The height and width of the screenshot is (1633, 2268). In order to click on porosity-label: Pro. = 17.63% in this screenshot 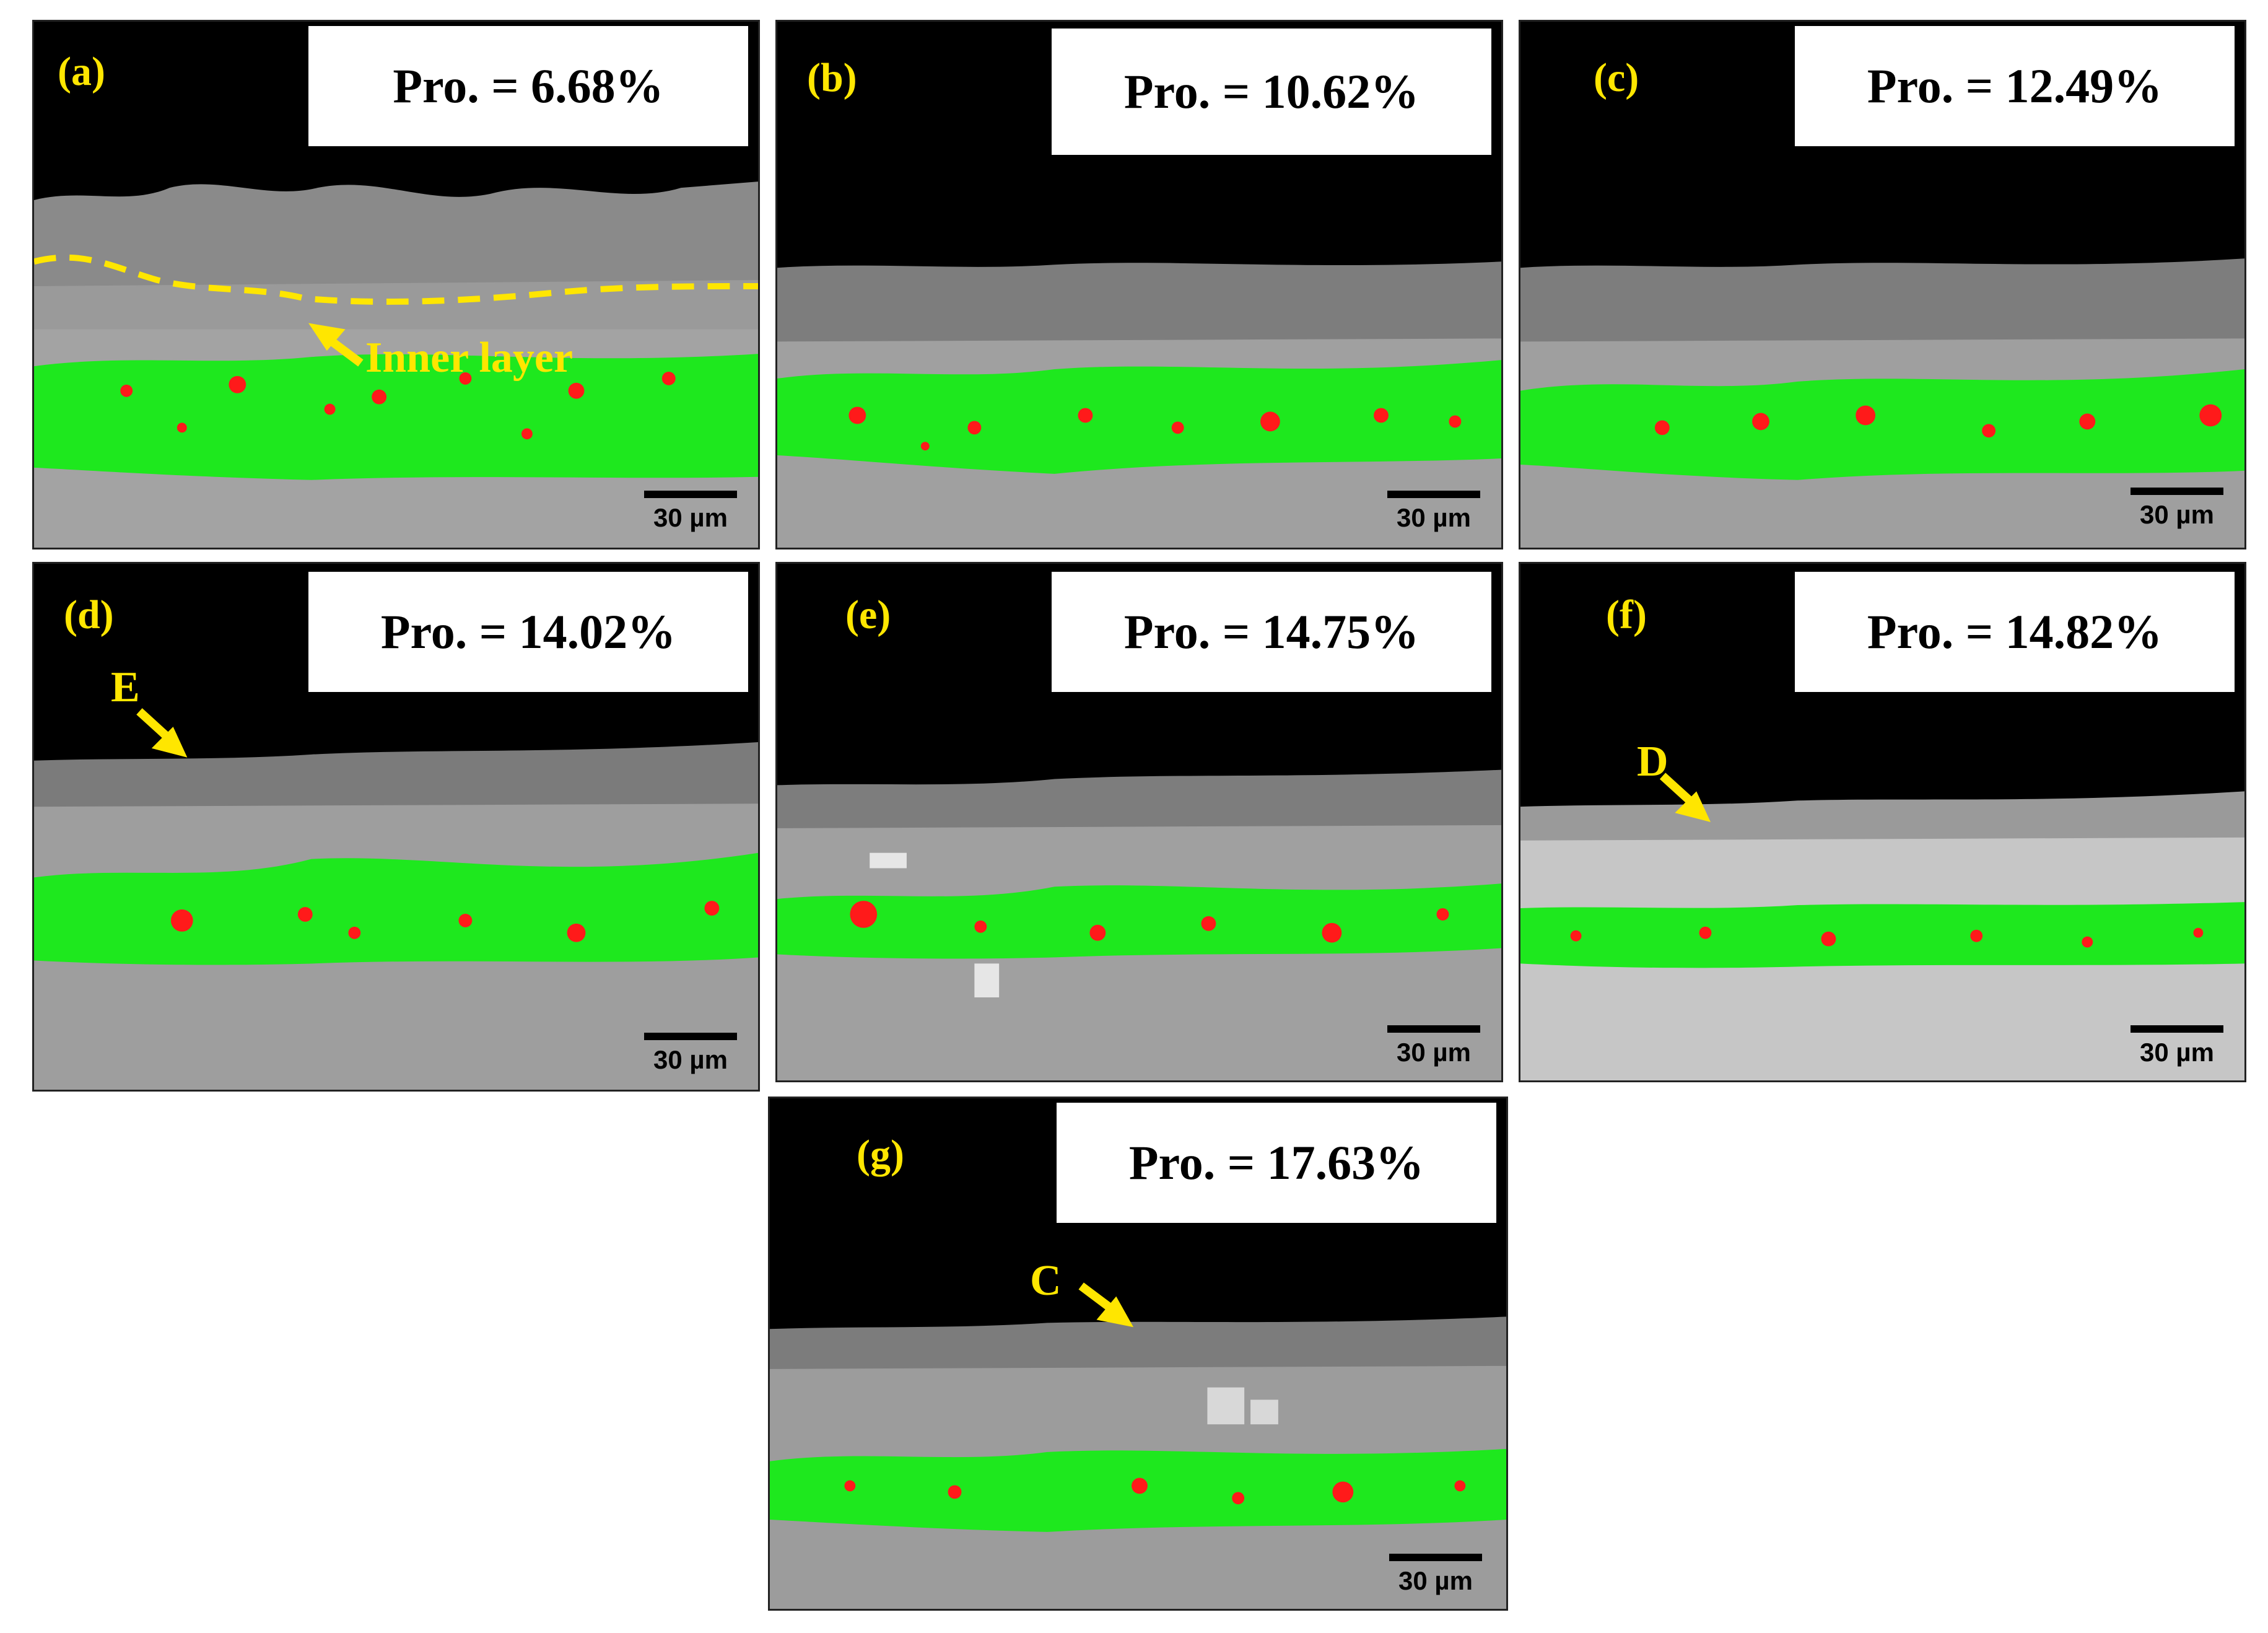, I will do `click(1276, 1163)`.